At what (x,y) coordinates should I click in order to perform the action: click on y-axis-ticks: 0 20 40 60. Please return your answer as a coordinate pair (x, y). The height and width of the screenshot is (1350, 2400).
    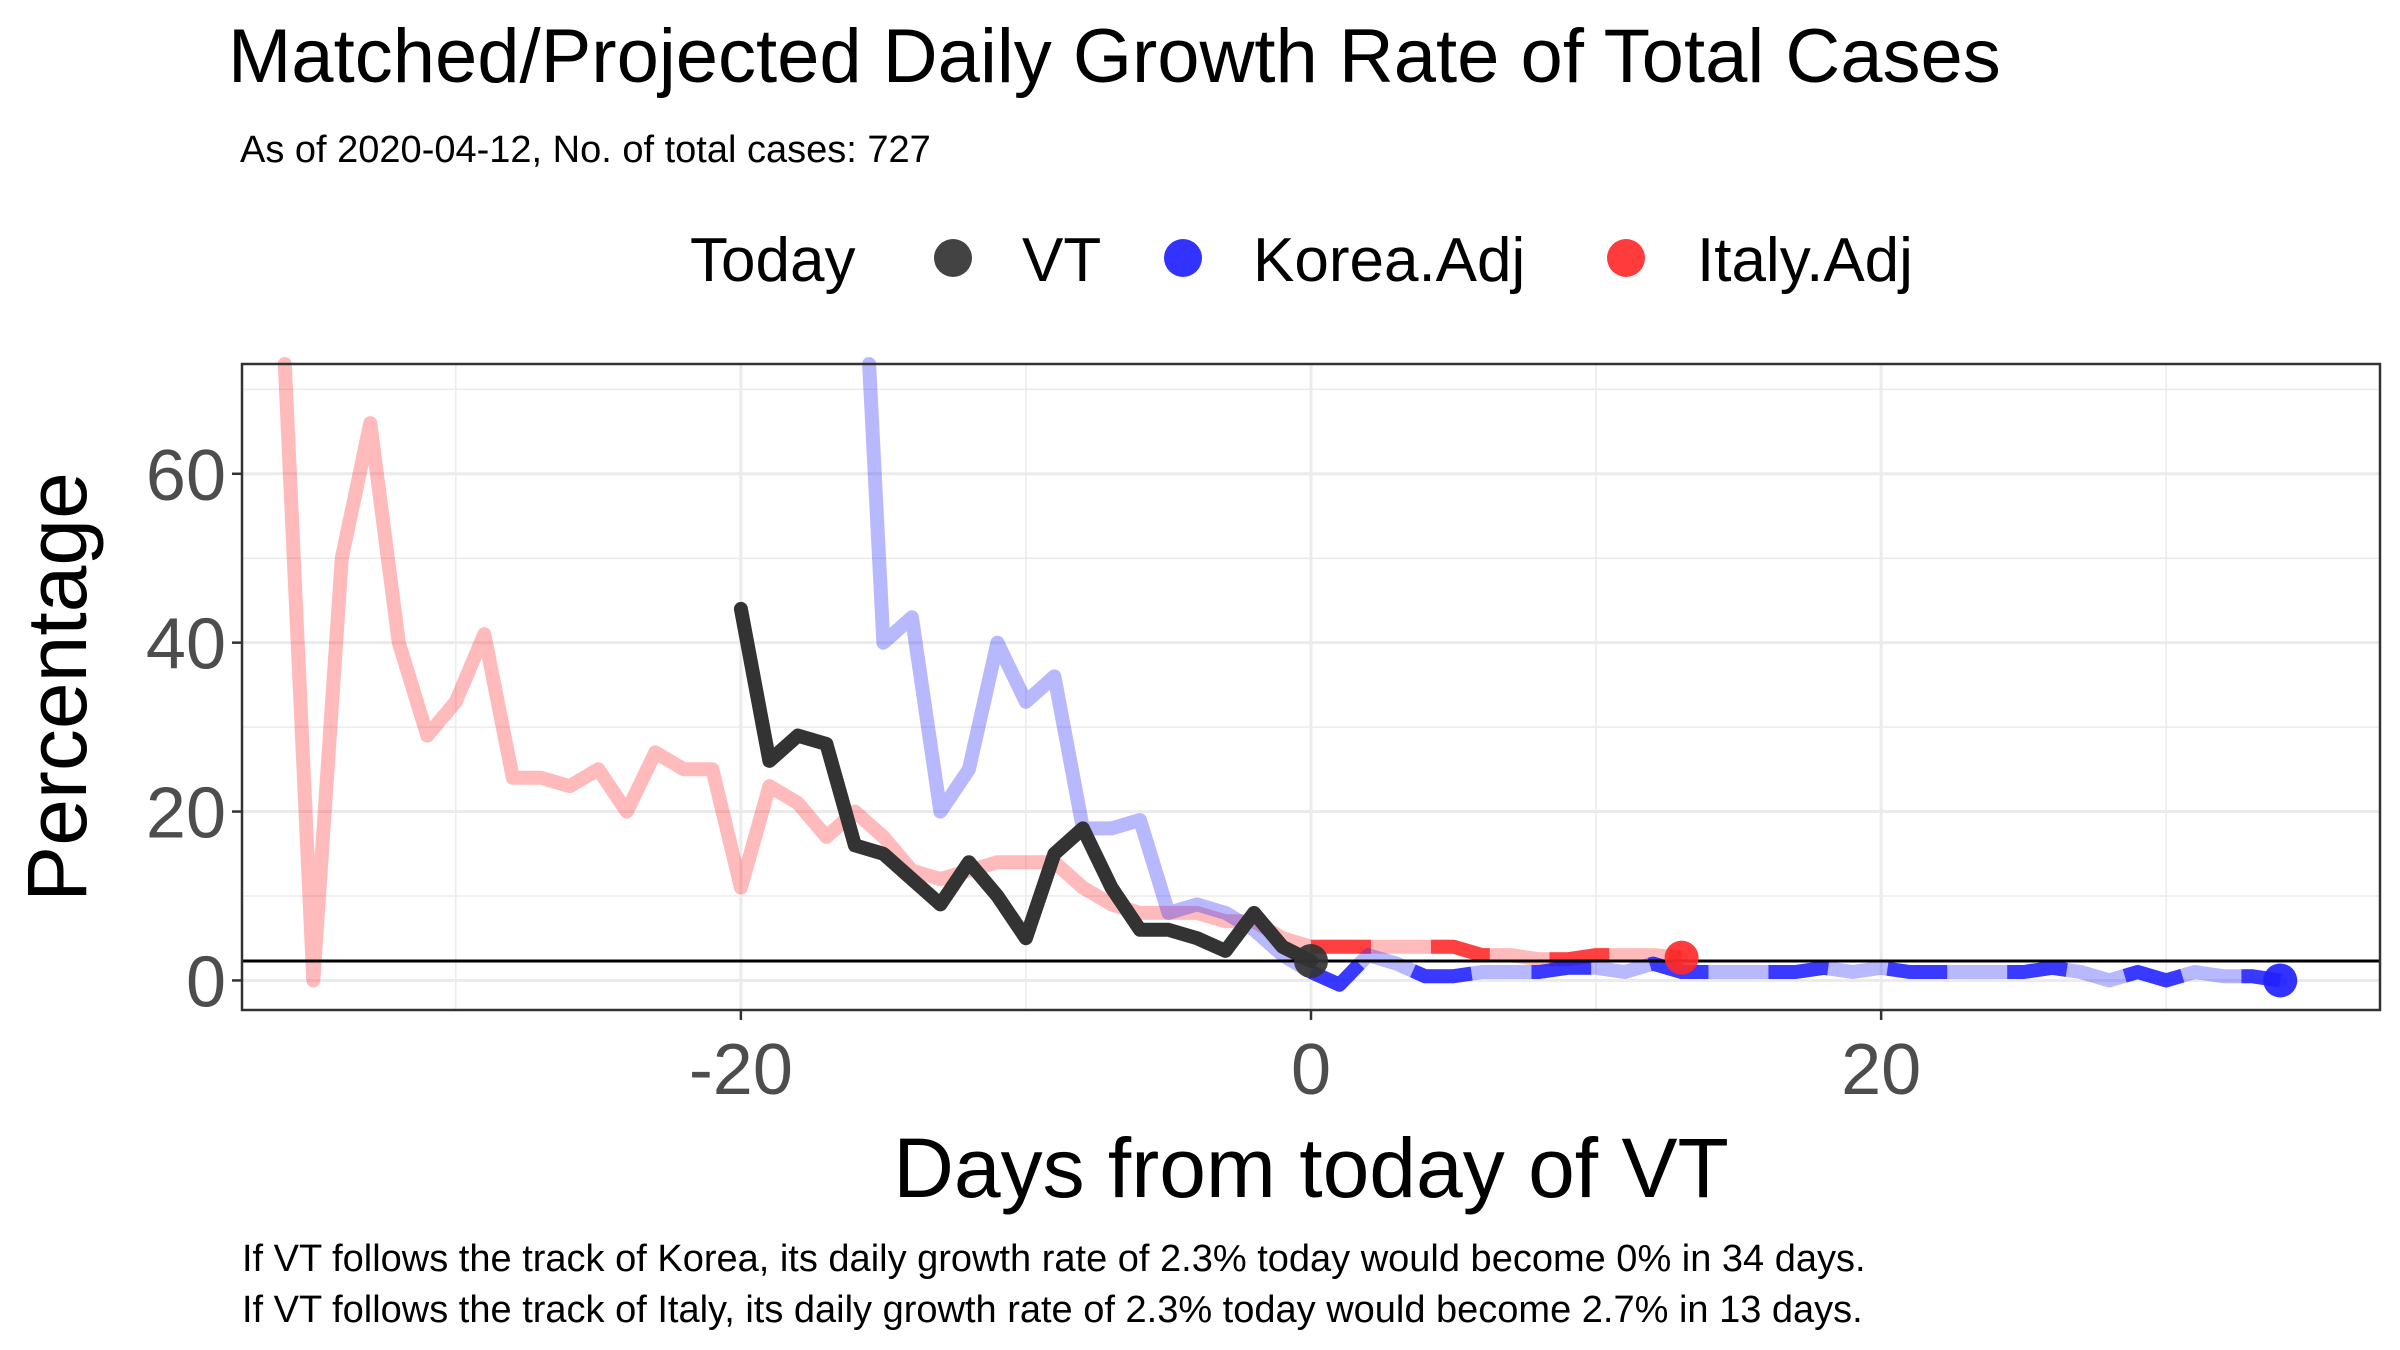
    Looking at the image, I should click on (194, 729).